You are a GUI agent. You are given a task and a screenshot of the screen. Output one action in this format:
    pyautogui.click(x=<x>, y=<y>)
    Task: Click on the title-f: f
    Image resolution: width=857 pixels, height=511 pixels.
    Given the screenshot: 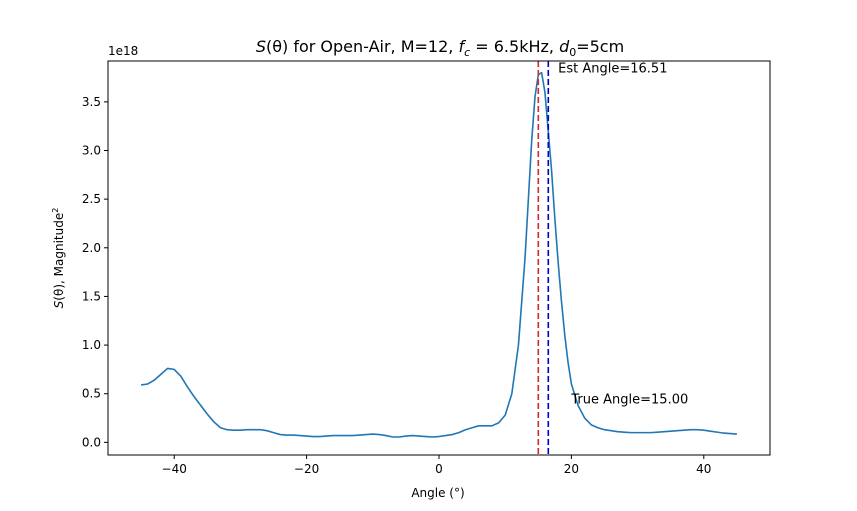 What is the action you would take?
    pyautogui.click(x=462, y=46)
    